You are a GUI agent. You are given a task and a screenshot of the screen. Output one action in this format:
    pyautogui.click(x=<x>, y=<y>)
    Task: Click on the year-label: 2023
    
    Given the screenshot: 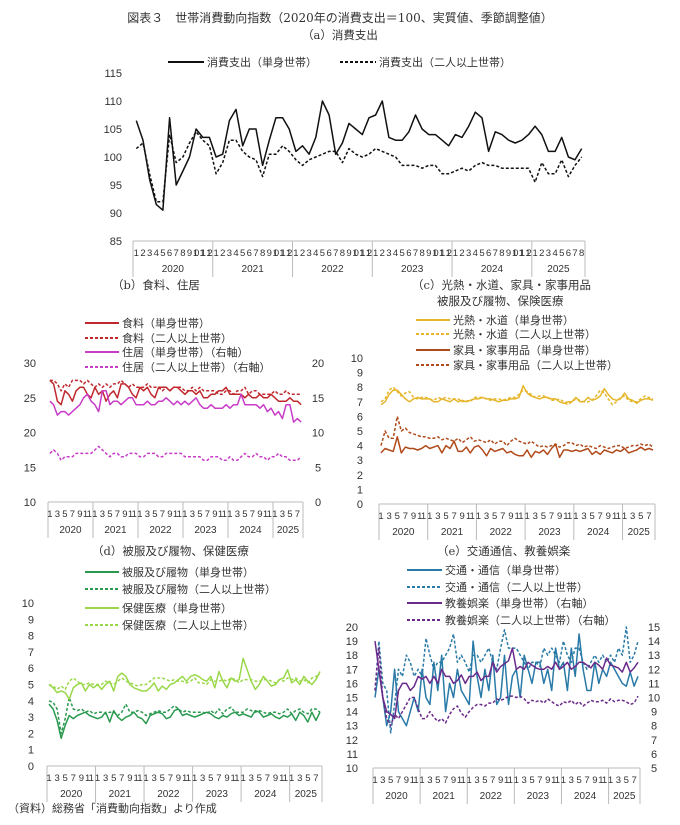 What is the action you would take?
    pyautogui.click(x=412, y=269)
    